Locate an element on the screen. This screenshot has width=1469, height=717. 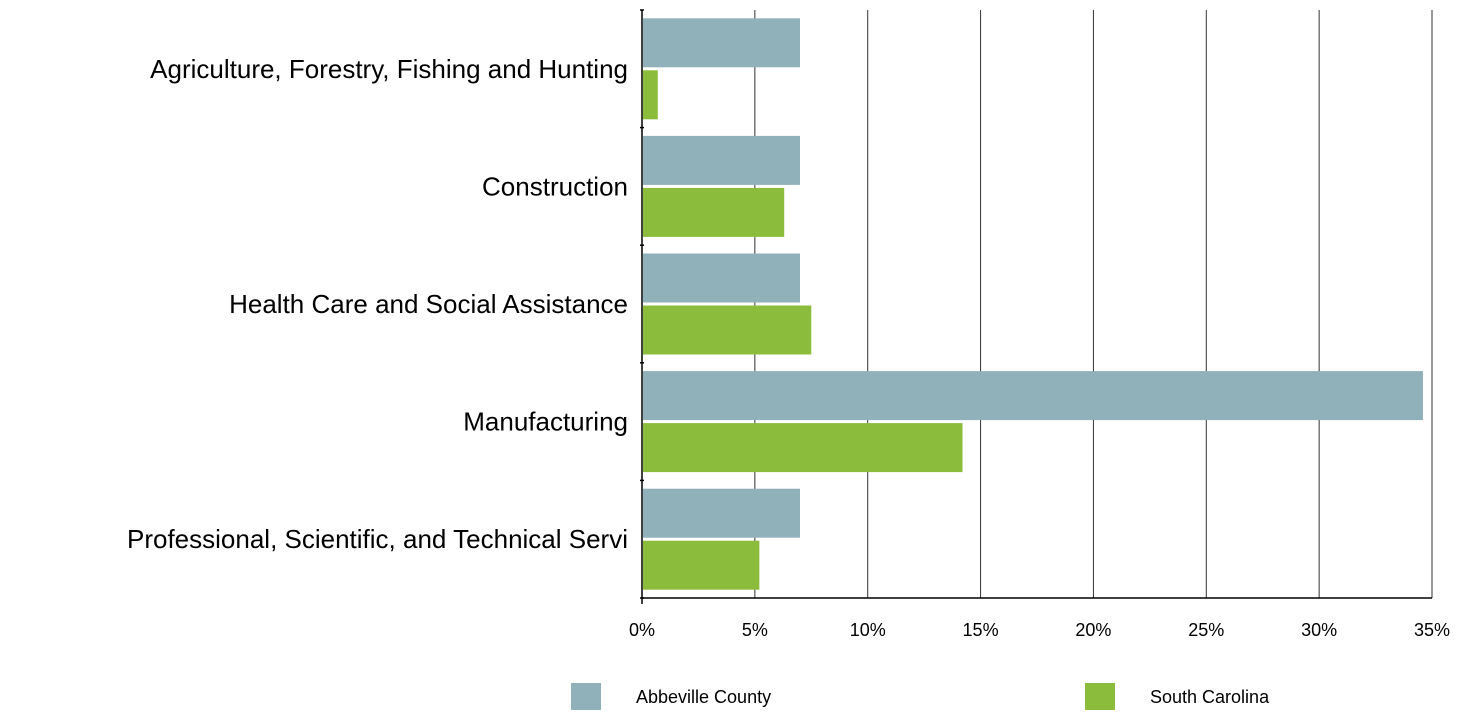
x-tick-label: 25% is located at coordinates (1206, 630).